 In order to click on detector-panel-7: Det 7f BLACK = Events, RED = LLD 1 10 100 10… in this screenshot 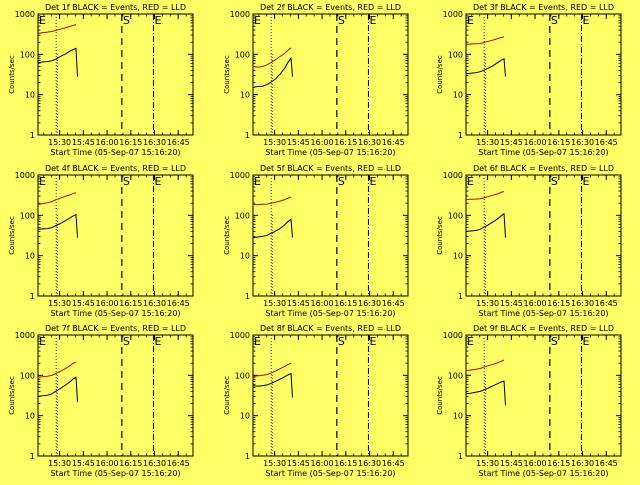, I will do `click(101, 401)`.